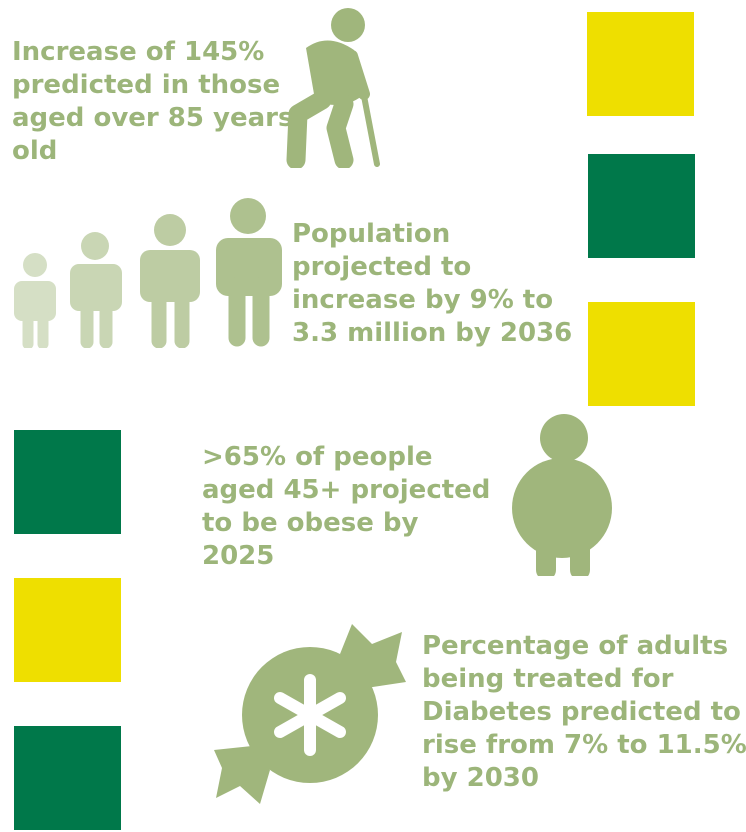  Describe the element at coordinates (575, 646) in the screenshot. I see `stat-line: Percentage of adults` at that location.